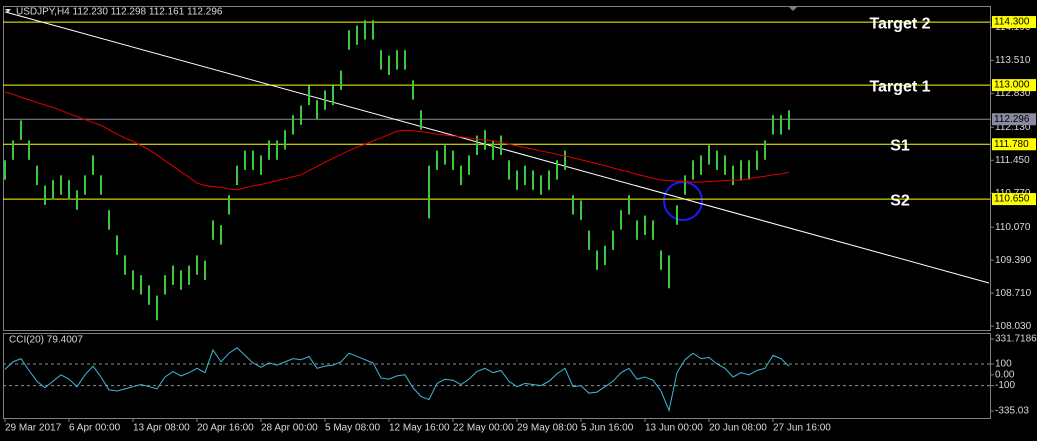  Describe the element at coordinates (1013, 293) in the screenshot. I see `y-tick-label: 108.710` at that location.